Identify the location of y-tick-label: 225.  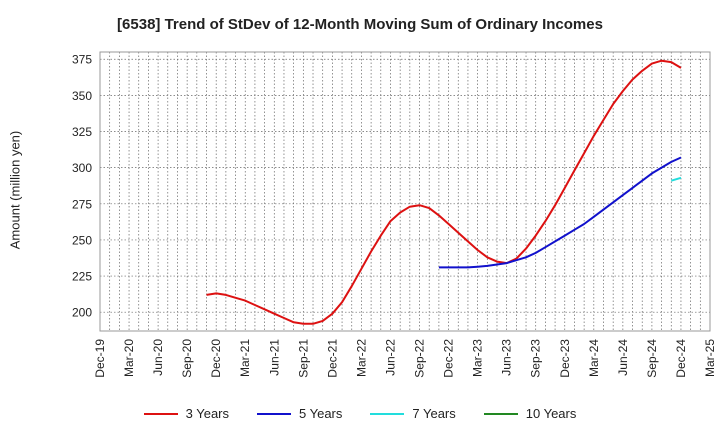
(82, 277).